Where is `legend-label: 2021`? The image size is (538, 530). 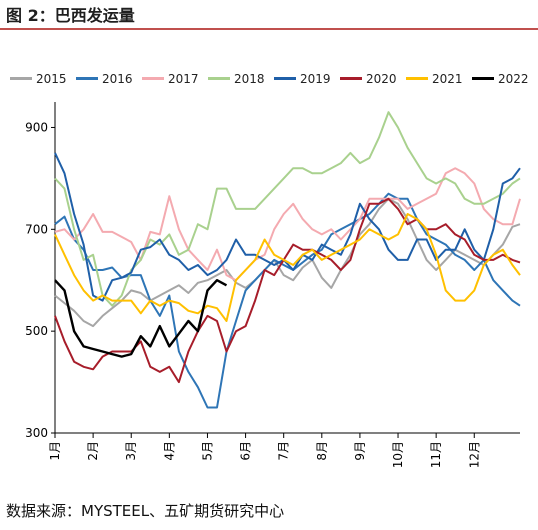
legend-label: 2021 is located at coordinates (447, 79).